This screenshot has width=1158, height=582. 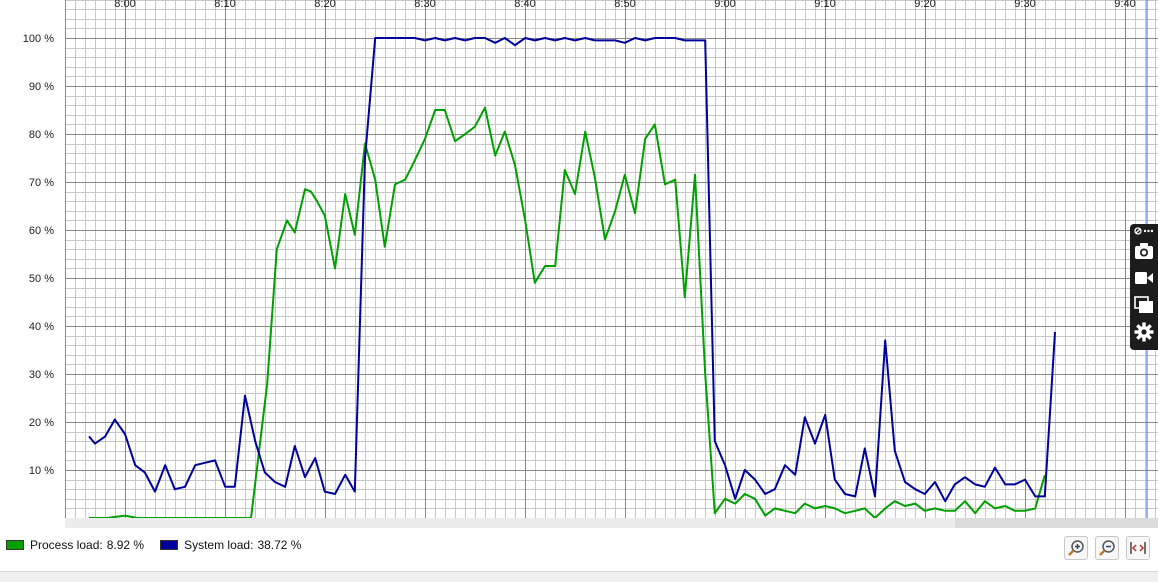 What do you see at coordinates (219, 545) in the screenshot?
I see `legend-label-system-load: System load:` at bounding box center [219, 545].